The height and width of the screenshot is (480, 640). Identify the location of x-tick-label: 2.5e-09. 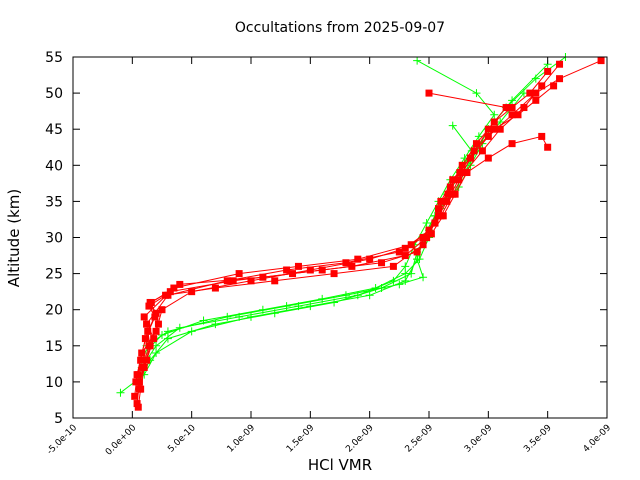
(420, 439).